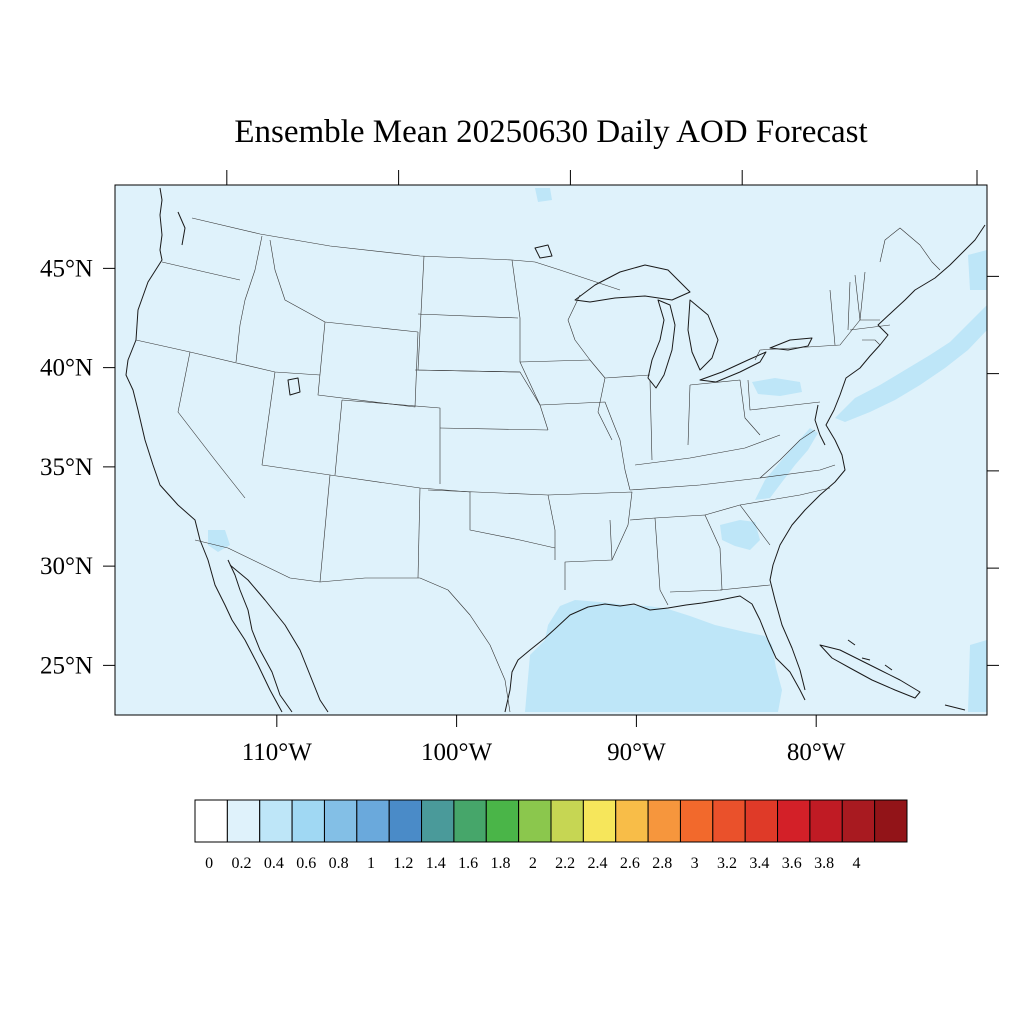 This screenshot has width=1024, height=1024. I want to click on lat-tick-label: 30°N, so click(66, 566).